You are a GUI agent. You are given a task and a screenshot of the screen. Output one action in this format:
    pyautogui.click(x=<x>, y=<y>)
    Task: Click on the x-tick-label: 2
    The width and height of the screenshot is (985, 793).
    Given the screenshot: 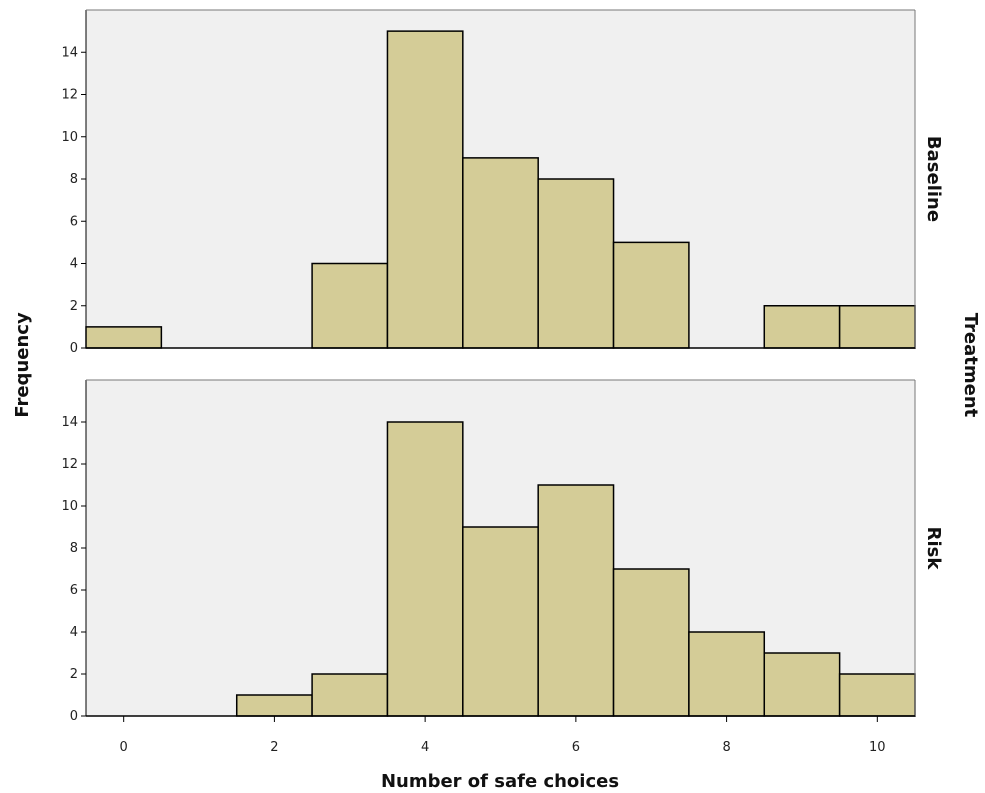 What is the action you would take?
    pyautogui.click(x=274, y=747)
    